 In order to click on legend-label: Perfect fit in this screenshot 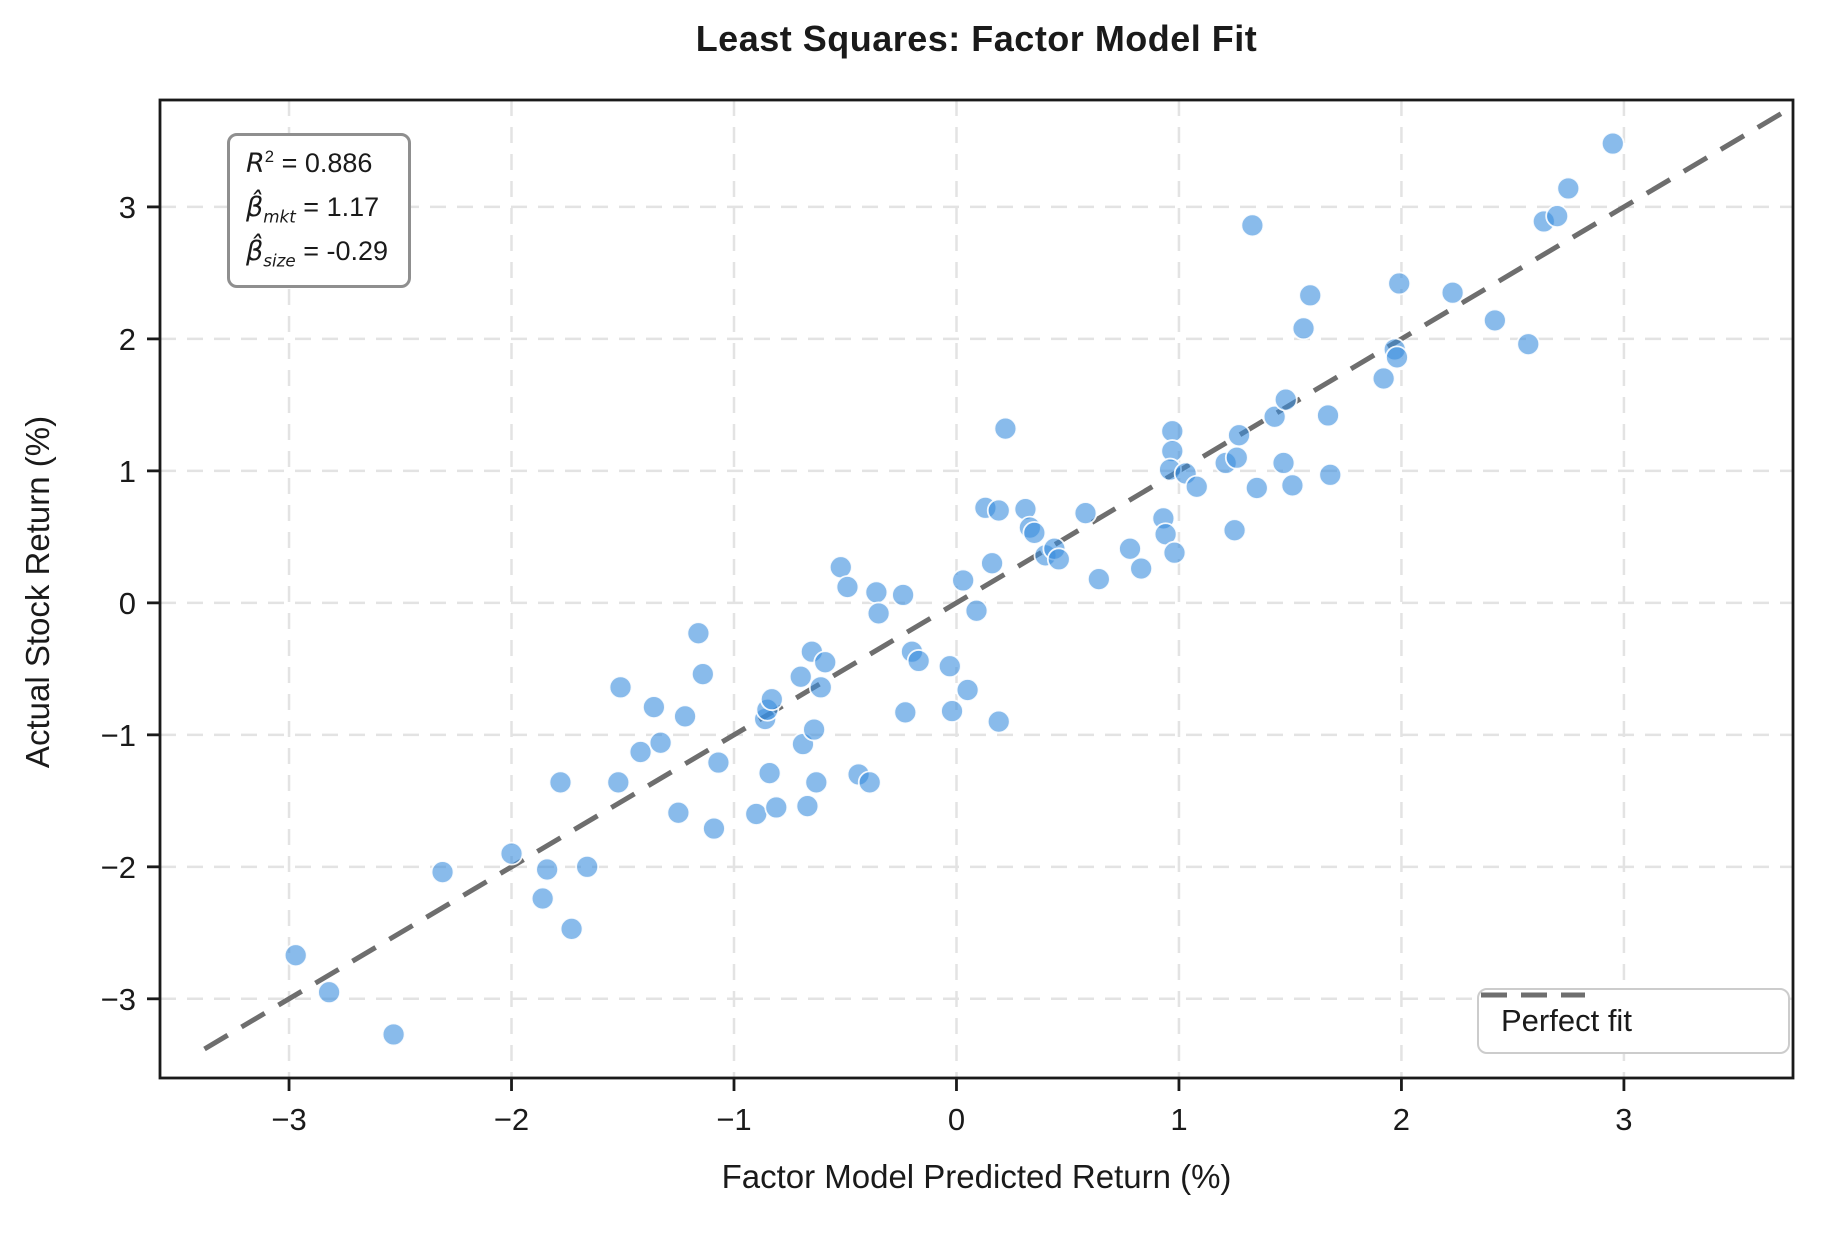, I will do `click(1566, 1020)`.